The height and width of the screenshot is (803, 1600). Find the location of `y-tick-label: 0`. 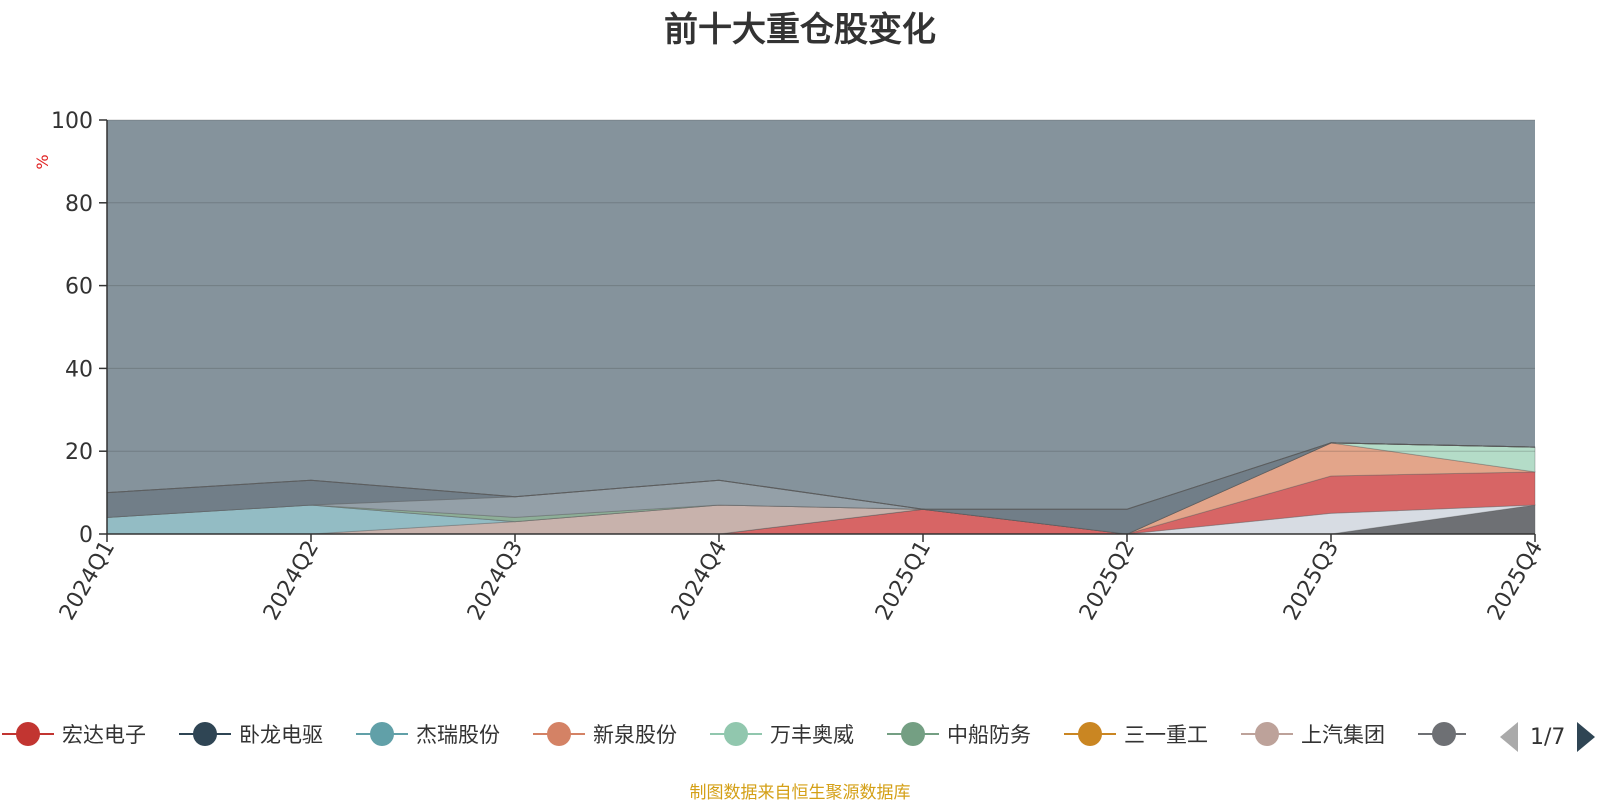

y-tick-label: 0 is located at coordinates (86, 535).